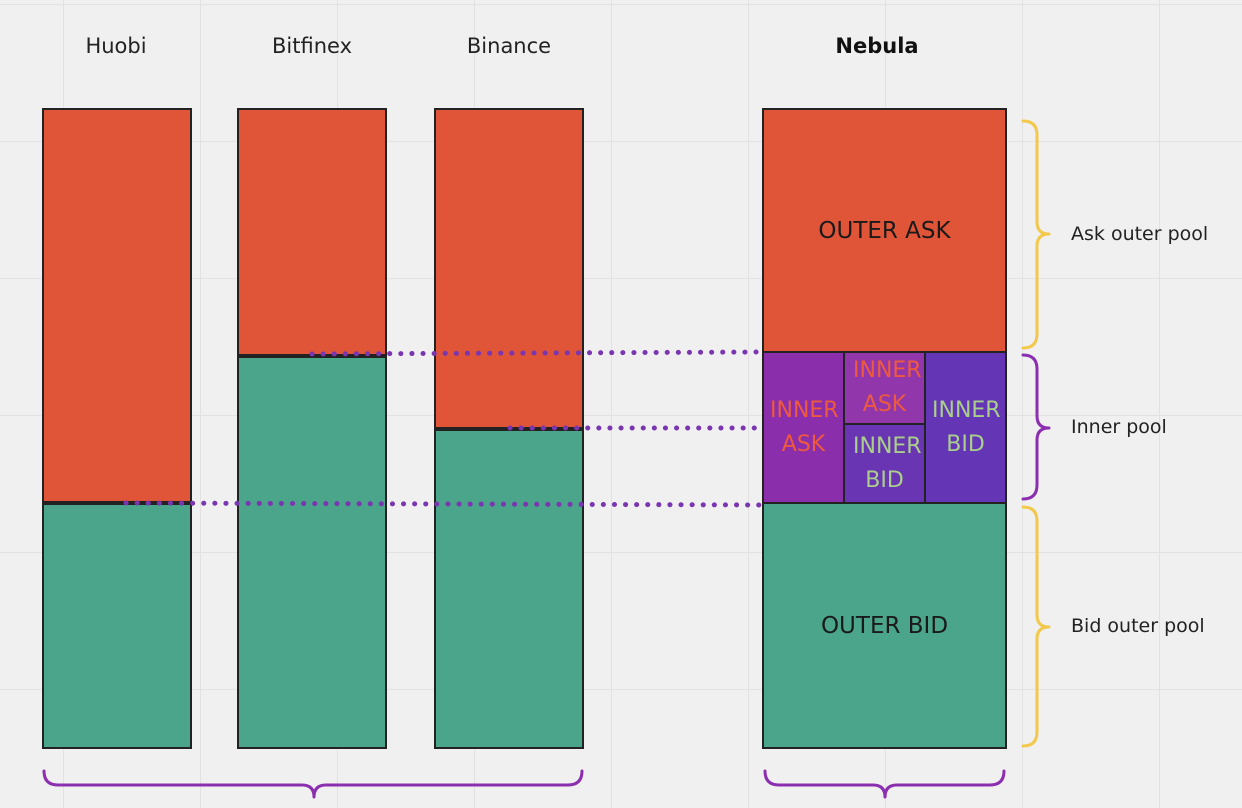 Image resolution: width=1242 pixels, height=808 pixels. What do you see at coordinates (1036, 427) in the screenshot?
I see `inner-pool-brace` at bounding box center [1036, 427].